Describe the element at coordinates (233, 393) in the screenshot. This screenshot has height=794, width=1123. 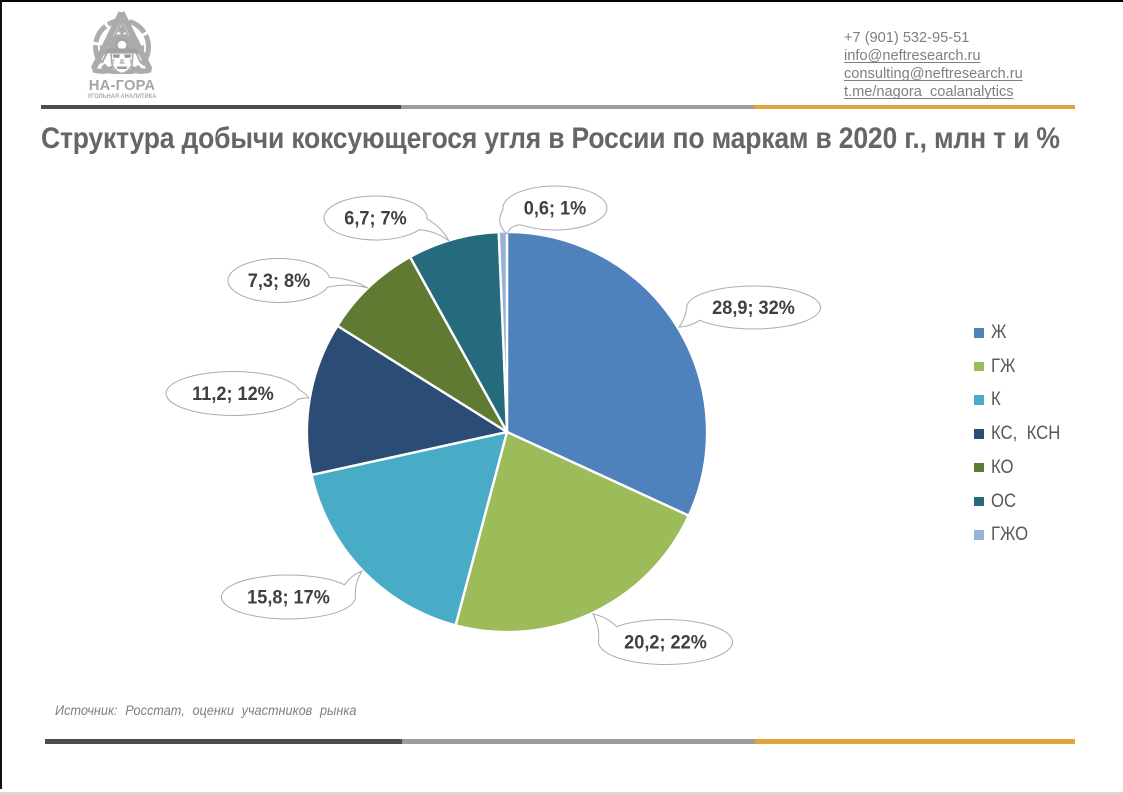
I see `svg-text: 11,2; 12%` at that location.